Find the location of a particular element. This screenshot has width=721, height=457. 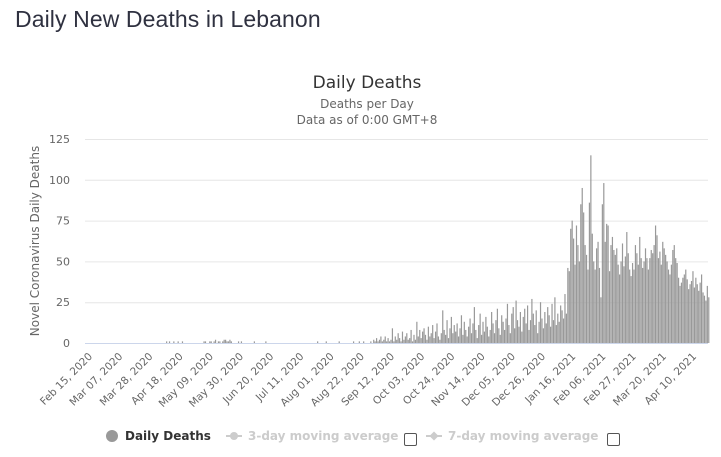

legend-item-3-day-moving-average: 3-day moving average is located at coordinates (312, 436).